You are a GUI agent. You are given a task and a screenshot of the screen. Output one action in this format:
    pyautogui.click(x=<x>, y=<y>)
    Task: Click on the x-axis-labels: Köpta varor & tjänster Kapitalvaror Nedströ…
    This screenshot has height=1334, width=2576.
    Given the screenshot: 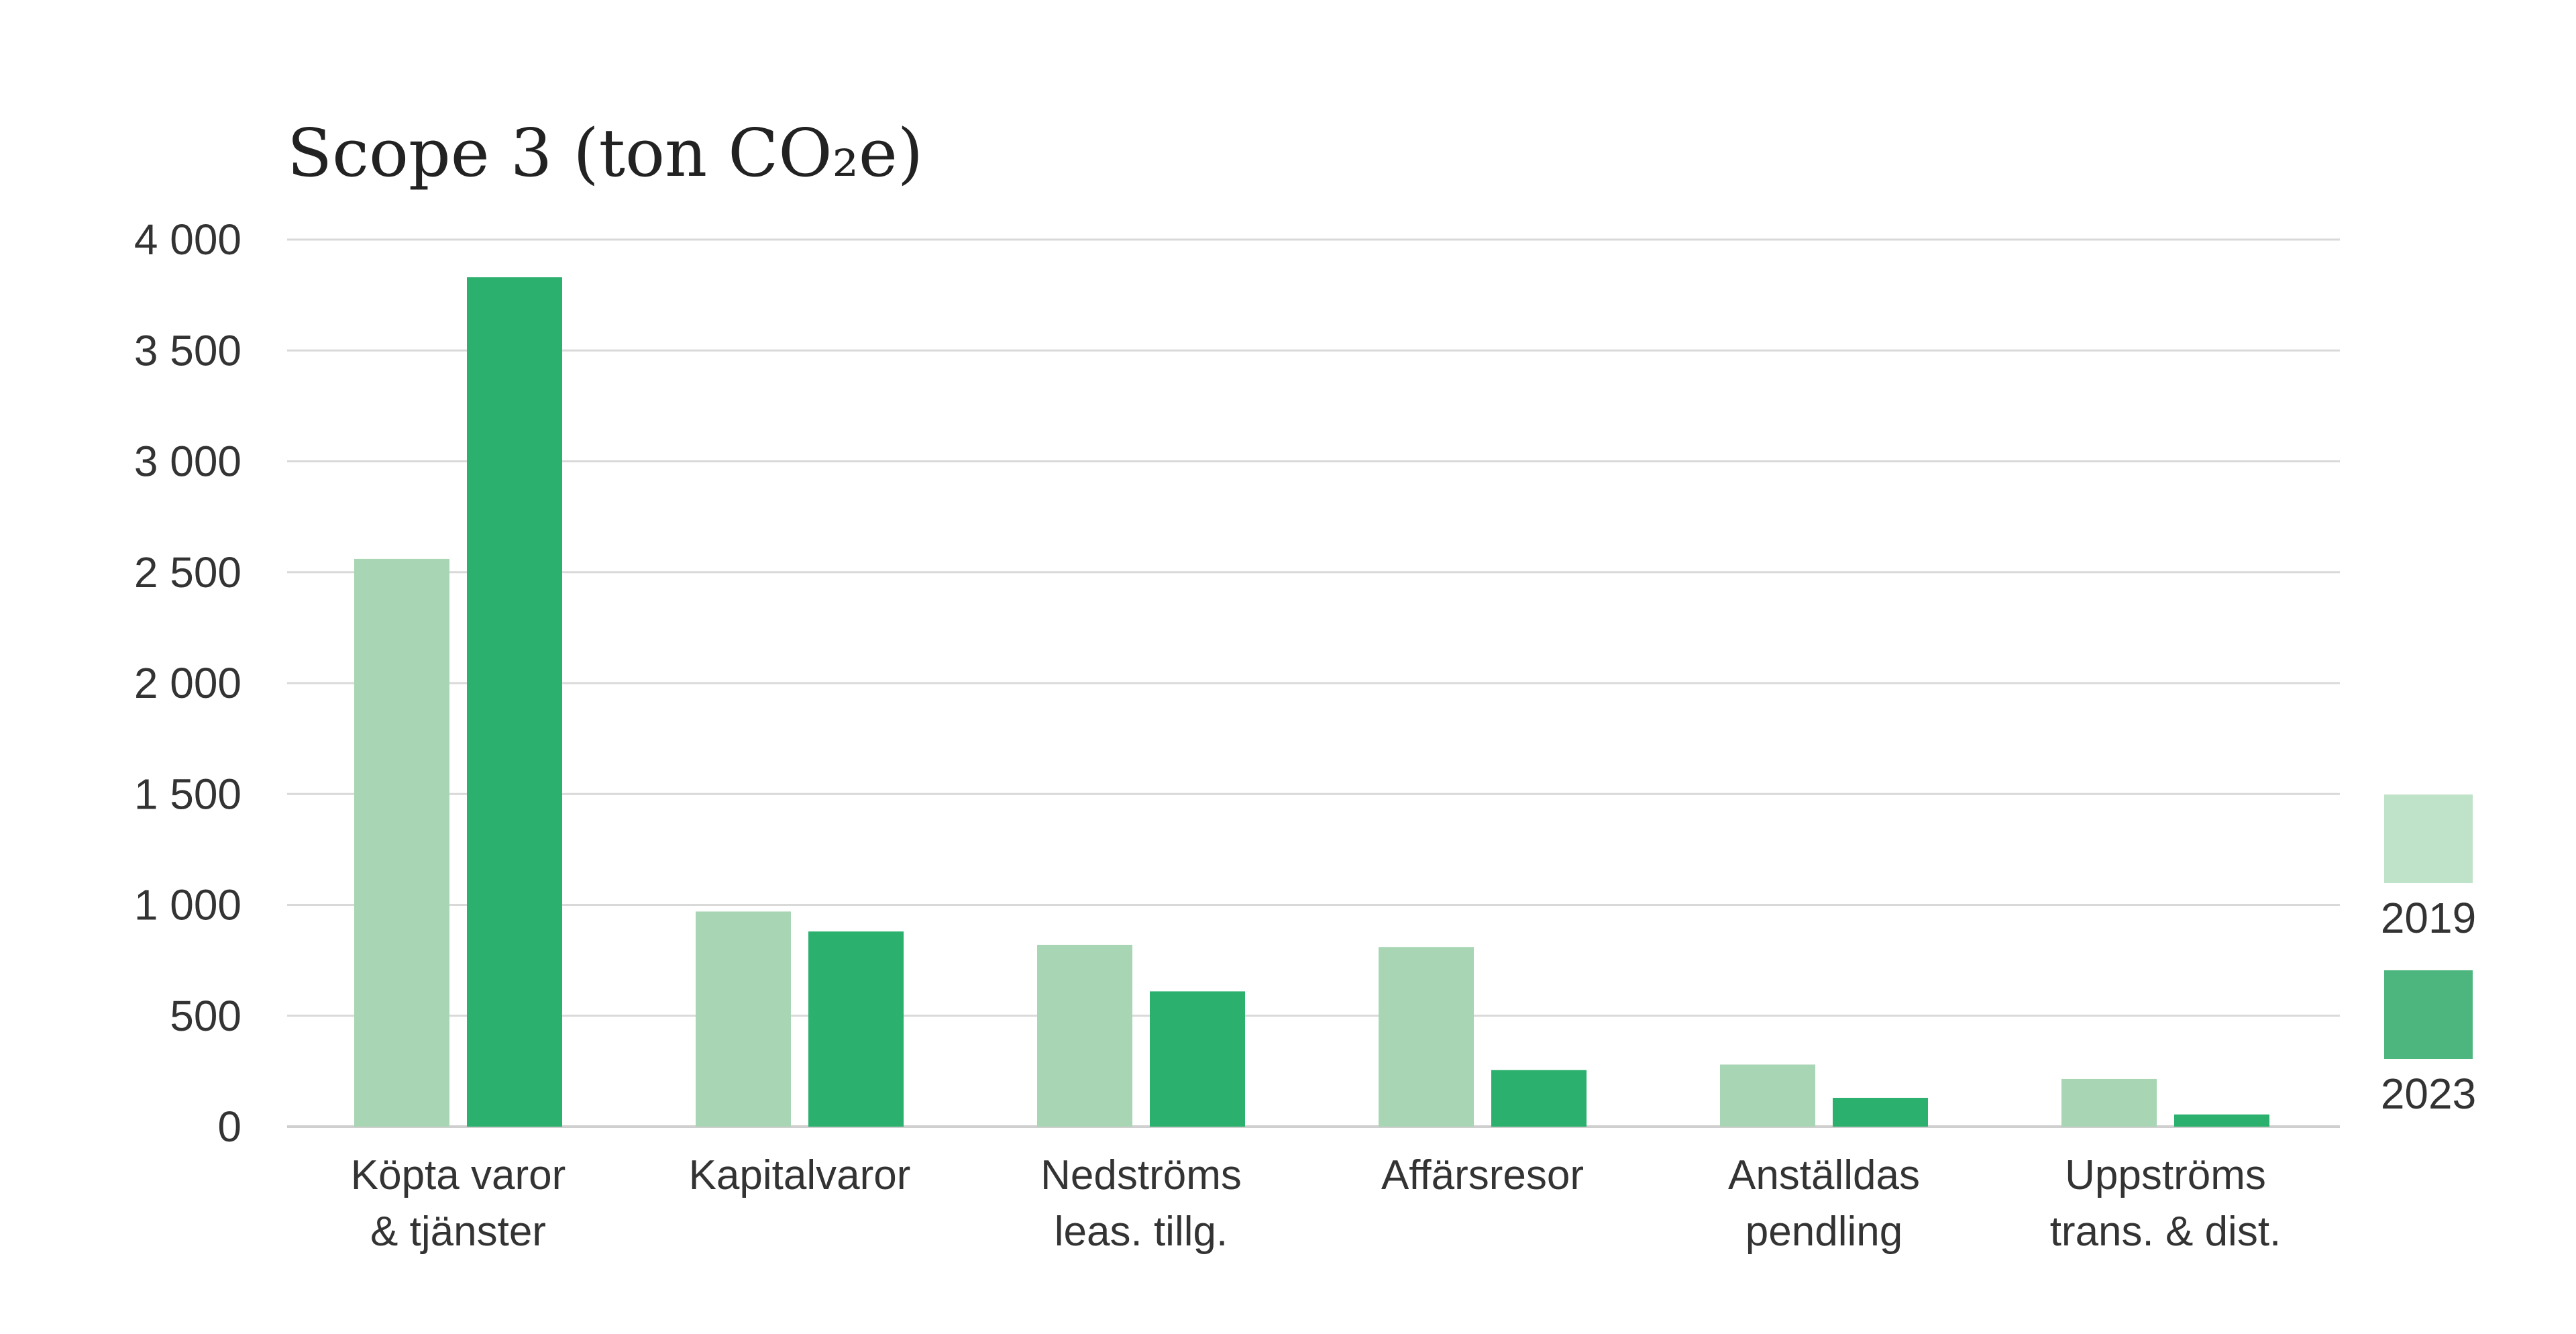 What is the action you would take?
    pyautogui.click(x=1316, y=1203)
    